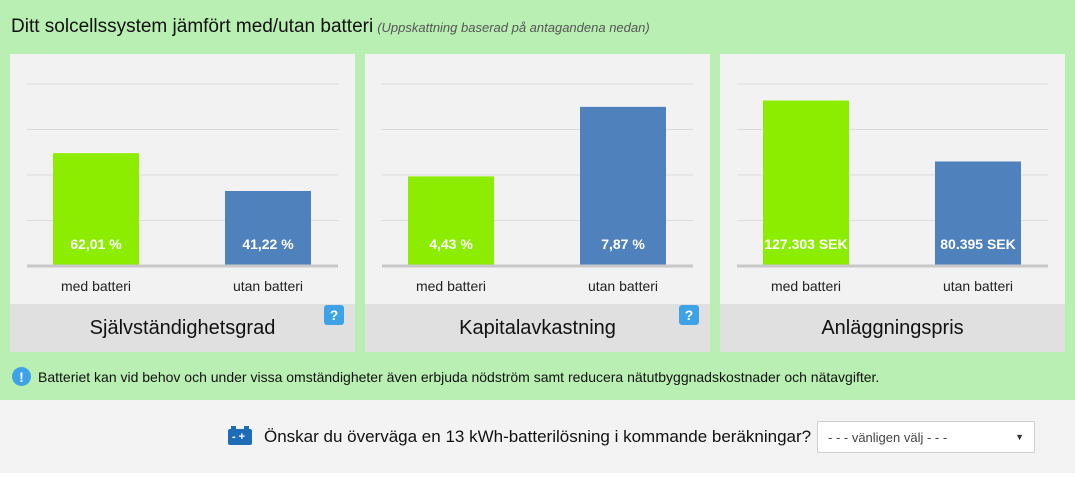  What do you see at coordinates (182, 328) in the screenshot?
I see `chart-0-title: Självständighetsgrad` at bounding box center [182, 328].